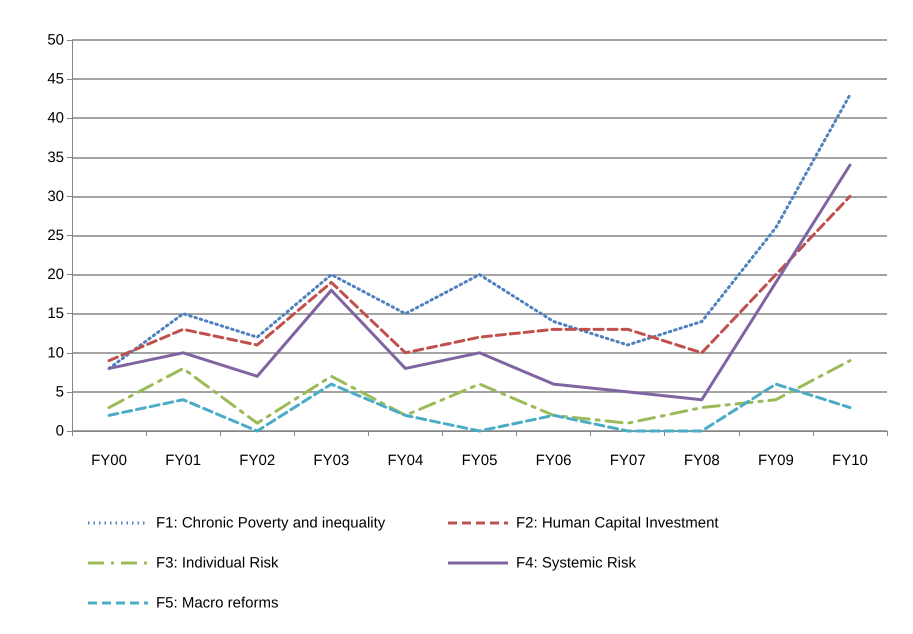 The image size is (913, 634). I want to click on x-tick-label: FY02, so click(257, 460).